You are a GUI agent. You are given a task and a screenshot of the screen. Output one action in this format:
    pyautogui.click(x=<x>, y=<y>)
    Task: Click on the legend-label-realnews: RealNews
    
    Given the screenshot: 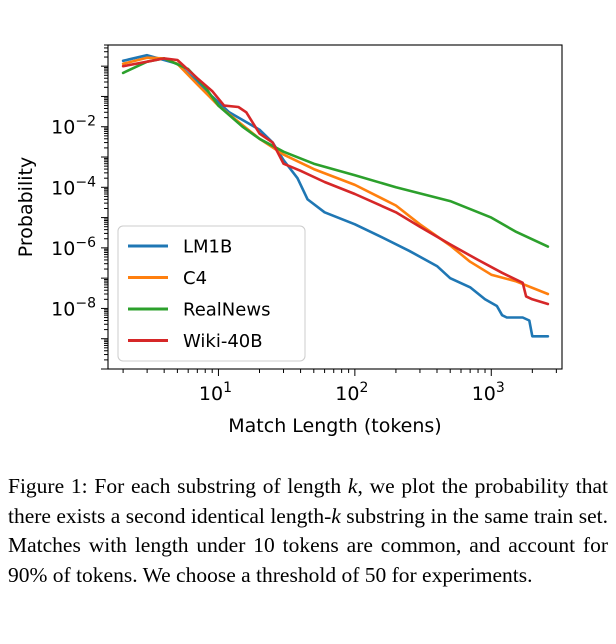 What is the action you would take?
    pyautogui.click(x=226, y=310)
    